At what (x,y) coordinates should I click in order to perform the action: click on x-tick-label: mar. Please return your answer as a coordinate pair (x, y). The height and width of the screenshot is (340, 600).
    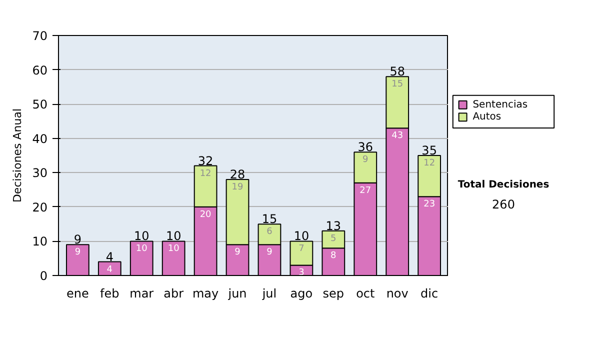
    Looking at the image, I should click on (142, 293).